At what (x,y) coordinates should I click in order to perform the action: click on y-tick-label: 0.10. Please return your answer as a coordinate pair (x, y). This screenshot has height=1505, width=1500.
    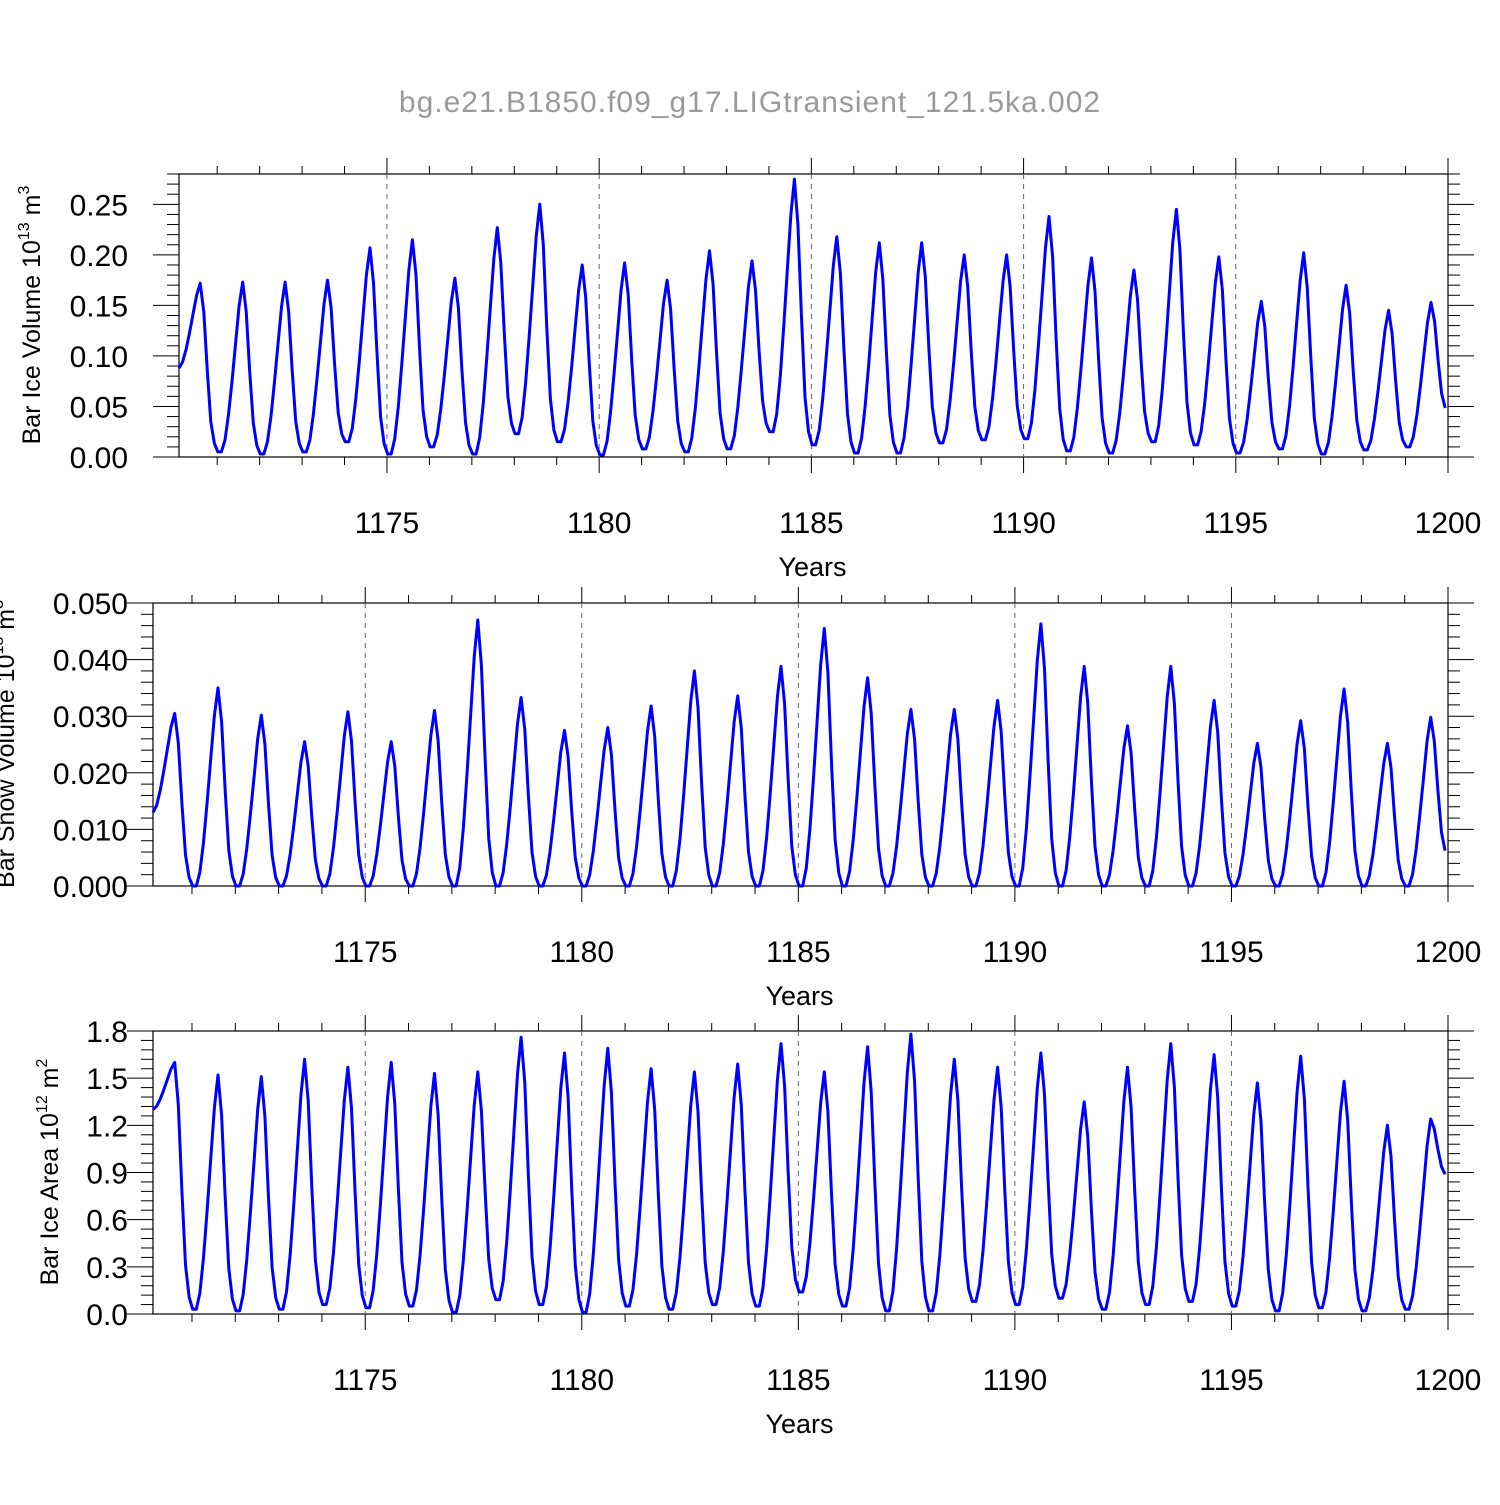
    Looking at the image, I should click on (99, 357).